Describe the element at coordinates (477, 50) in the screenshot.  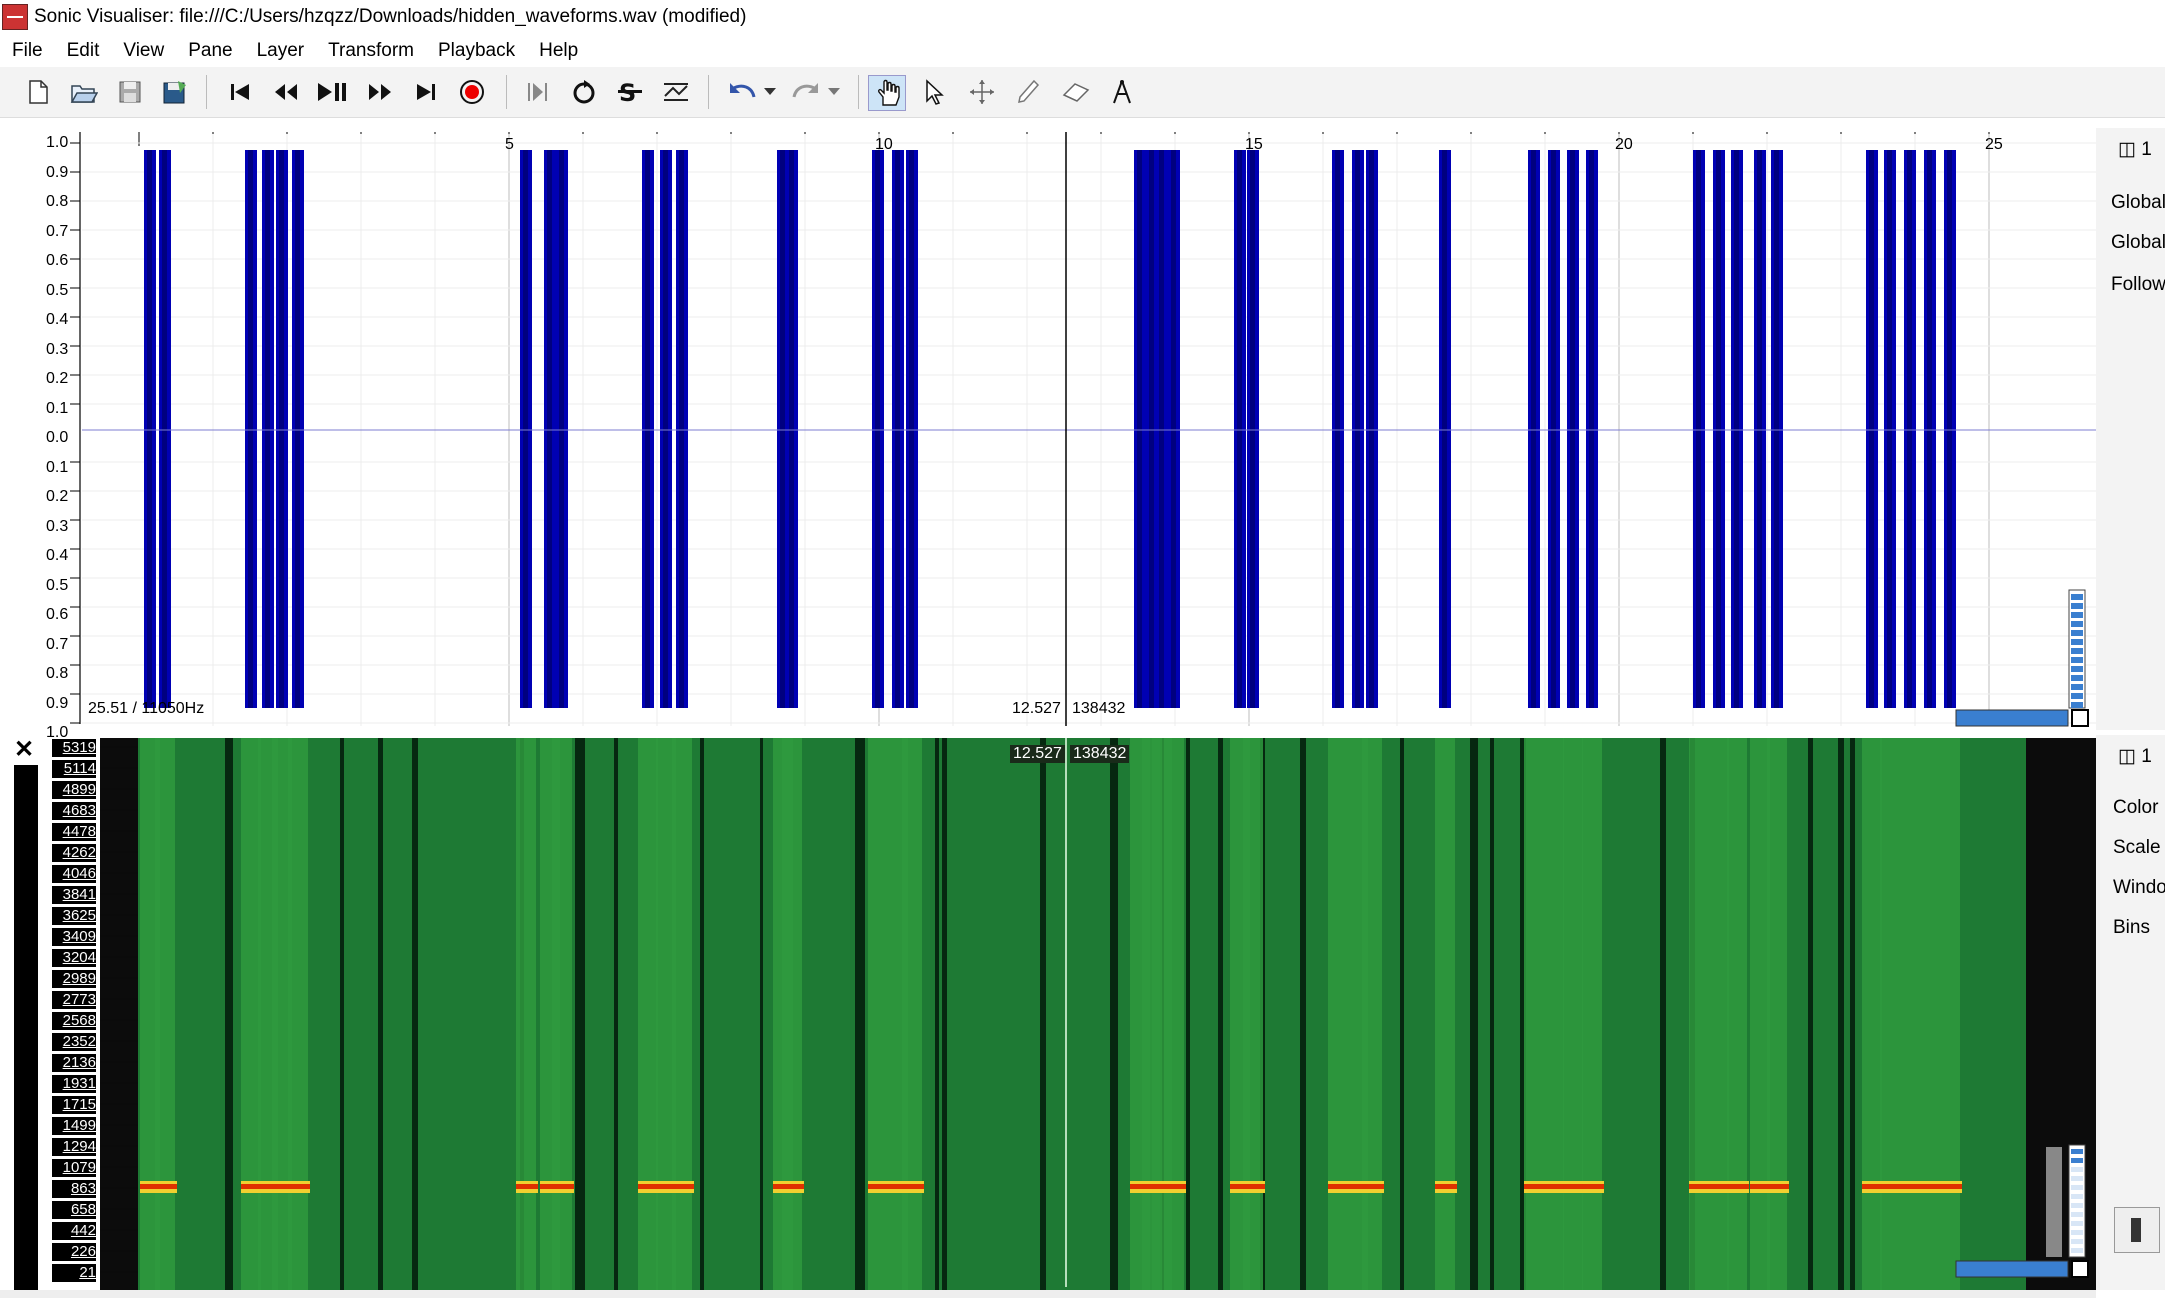
I see `menu-playback: Playback` at that location.